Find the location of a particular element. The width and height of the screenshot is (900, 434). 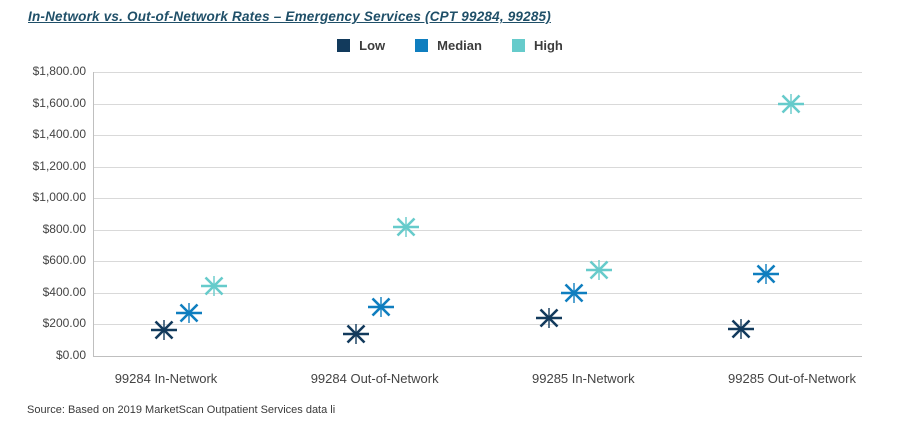

y-axis-tick-label: $800.00 is located at coordinates (64, 228).